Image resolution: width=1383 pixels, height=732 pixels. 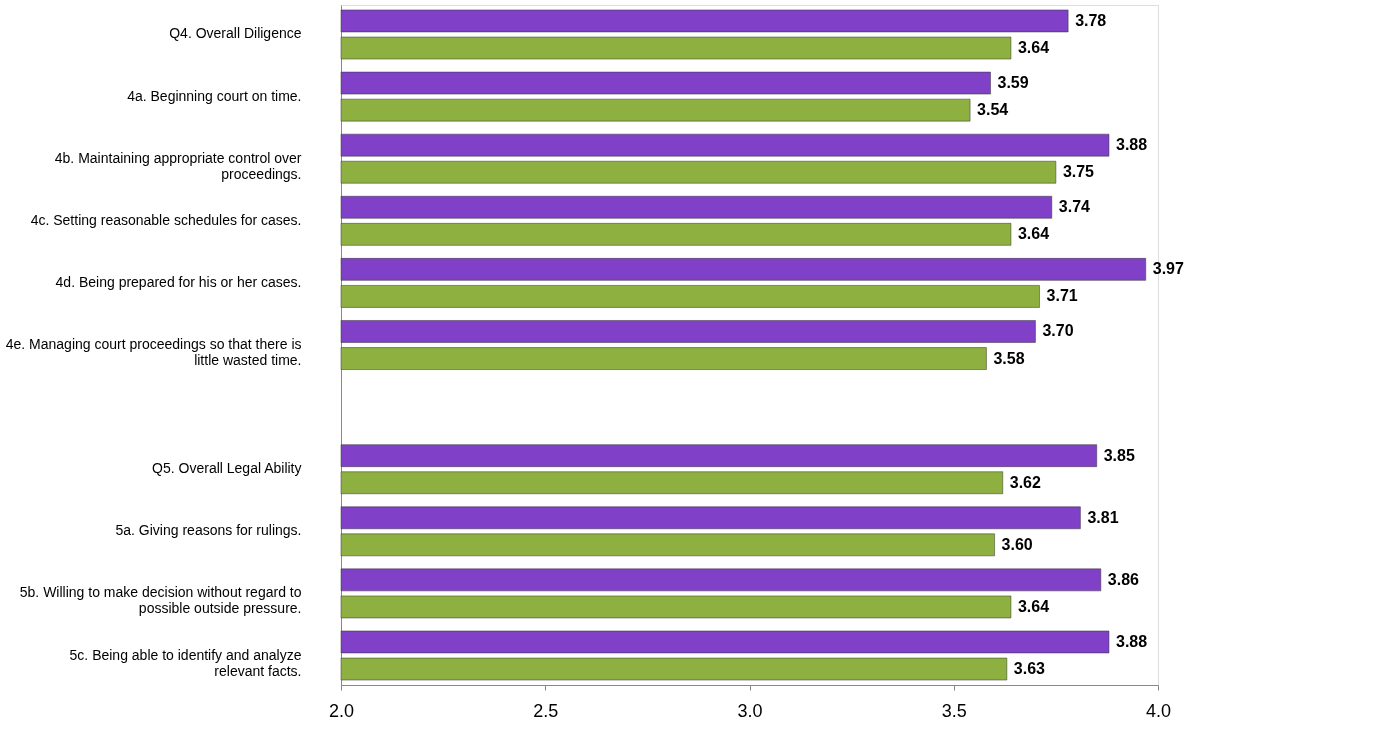 What do you see at coordinates (153, 352) in the screenshot?
I see `y-tick-label: 4e. Managing court proceedings so that there is little wasted time.` at bounding box center [153, 352].